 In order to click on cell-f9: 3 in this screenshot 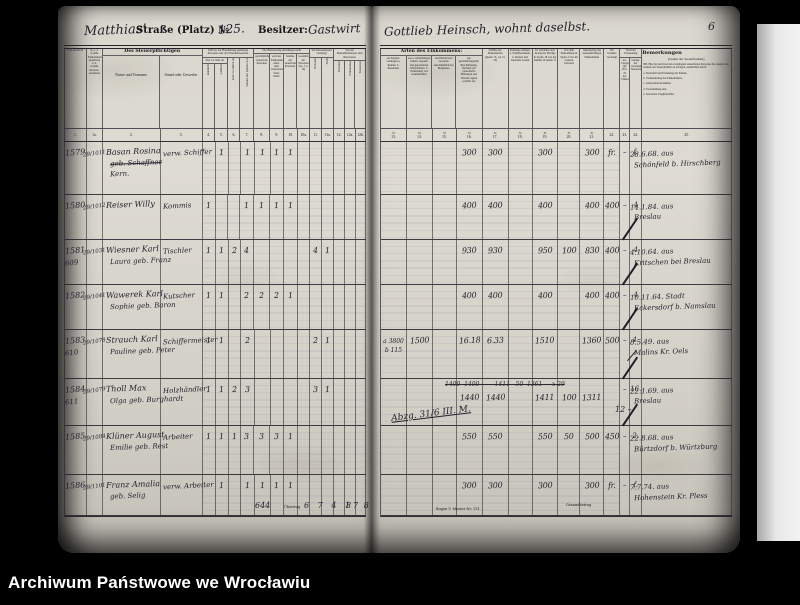, I will do `click(277, 450)`.